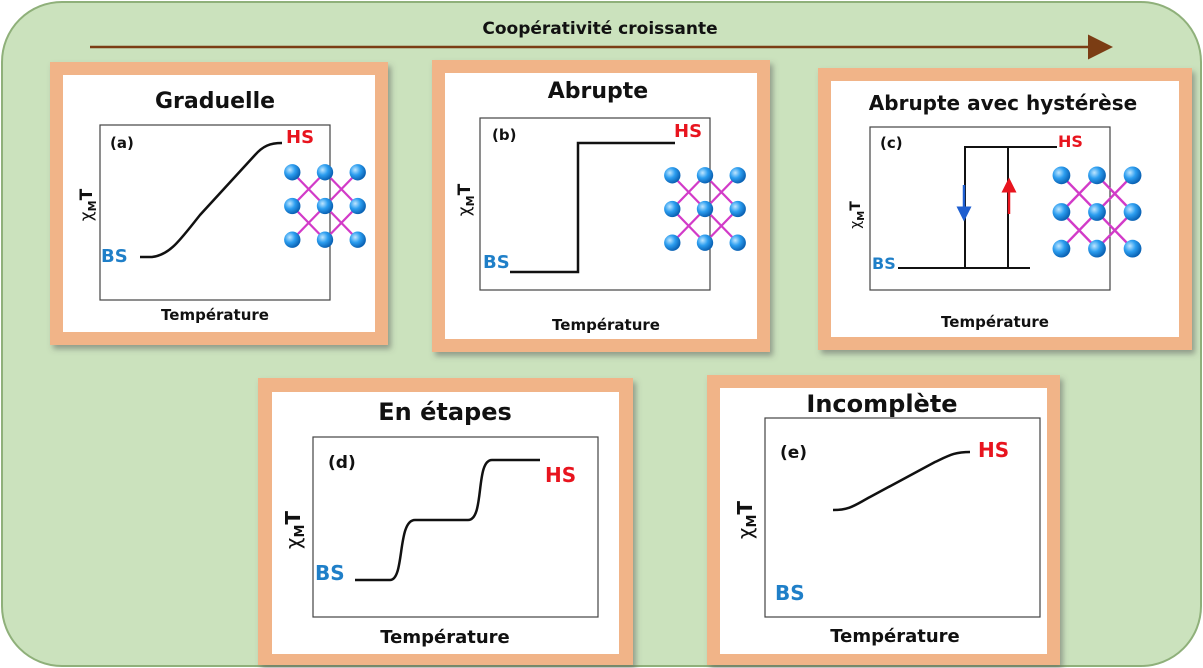 The width and height of the screenshot is (1203, 668). I want to click on panel-title: Abrupte, so click(598, 91).